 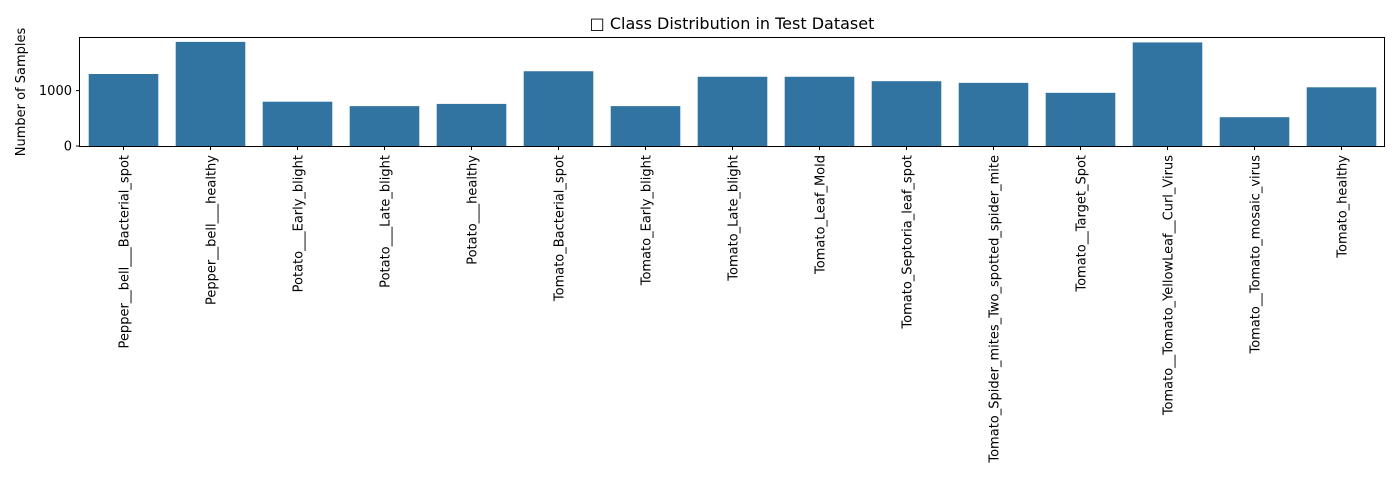 I want to click on bar-Tomato_Leaf_Mold, so click(x=819, y=111).